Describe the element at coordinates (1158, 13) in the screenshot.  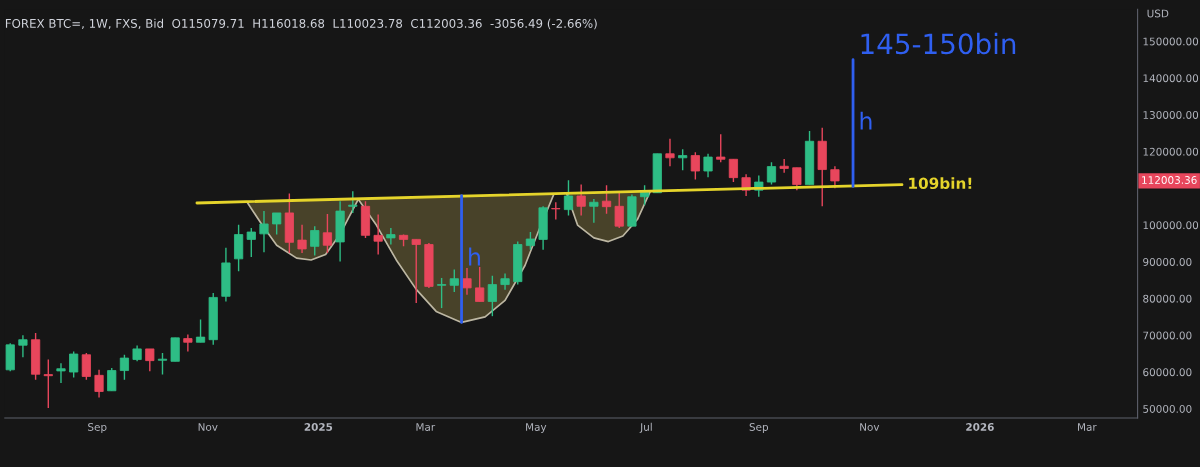
I see `y-axis-title: USD` at that location.